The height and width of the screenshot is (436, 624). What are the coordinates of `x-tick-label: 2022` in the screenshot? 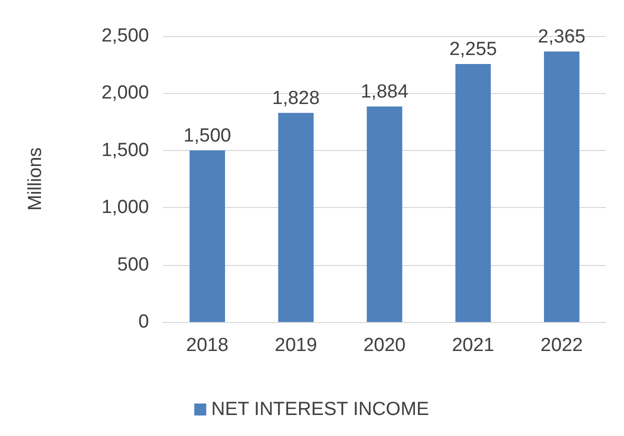 It's located at (561, 345).